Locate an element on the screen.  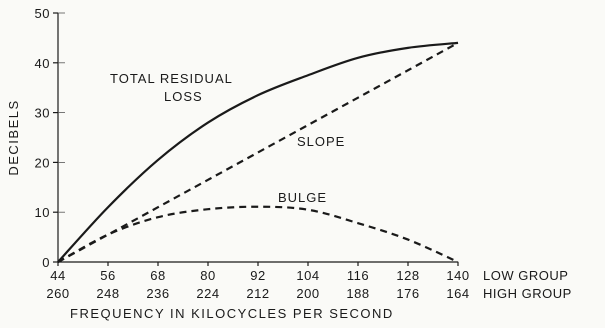
annotation-label: LOSS is located at coordinates (183, 96).